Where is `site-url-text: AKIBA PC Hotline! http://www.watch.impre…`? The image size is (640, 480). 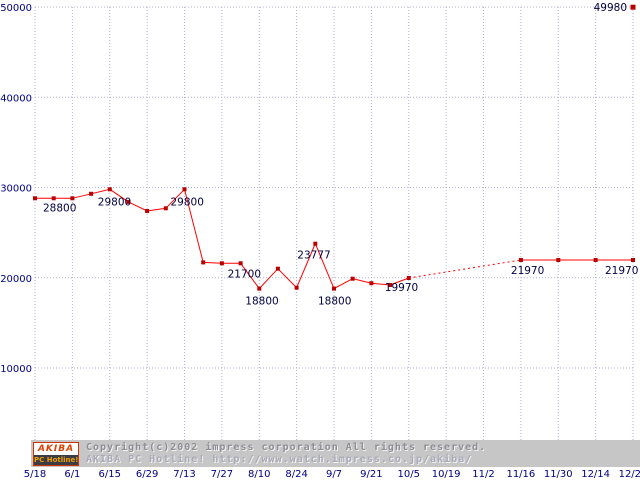
site-url-text: AKIBA PC Hotline! http://www.watch.impre… is located at coordinates (279, 459).